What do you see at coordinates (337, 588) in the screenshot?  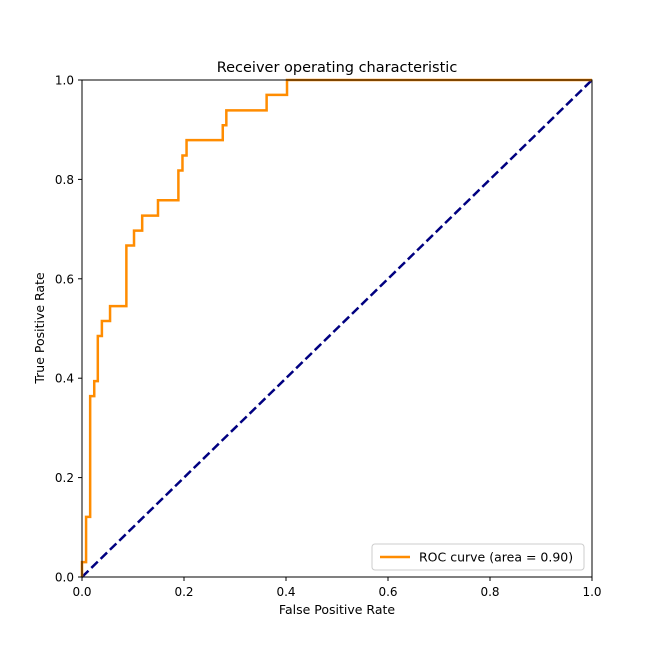 I see `x-axis-ticks: 0.0 0.2 0.4 0.6 0.8 1.0` at bounding box center [337, 588].